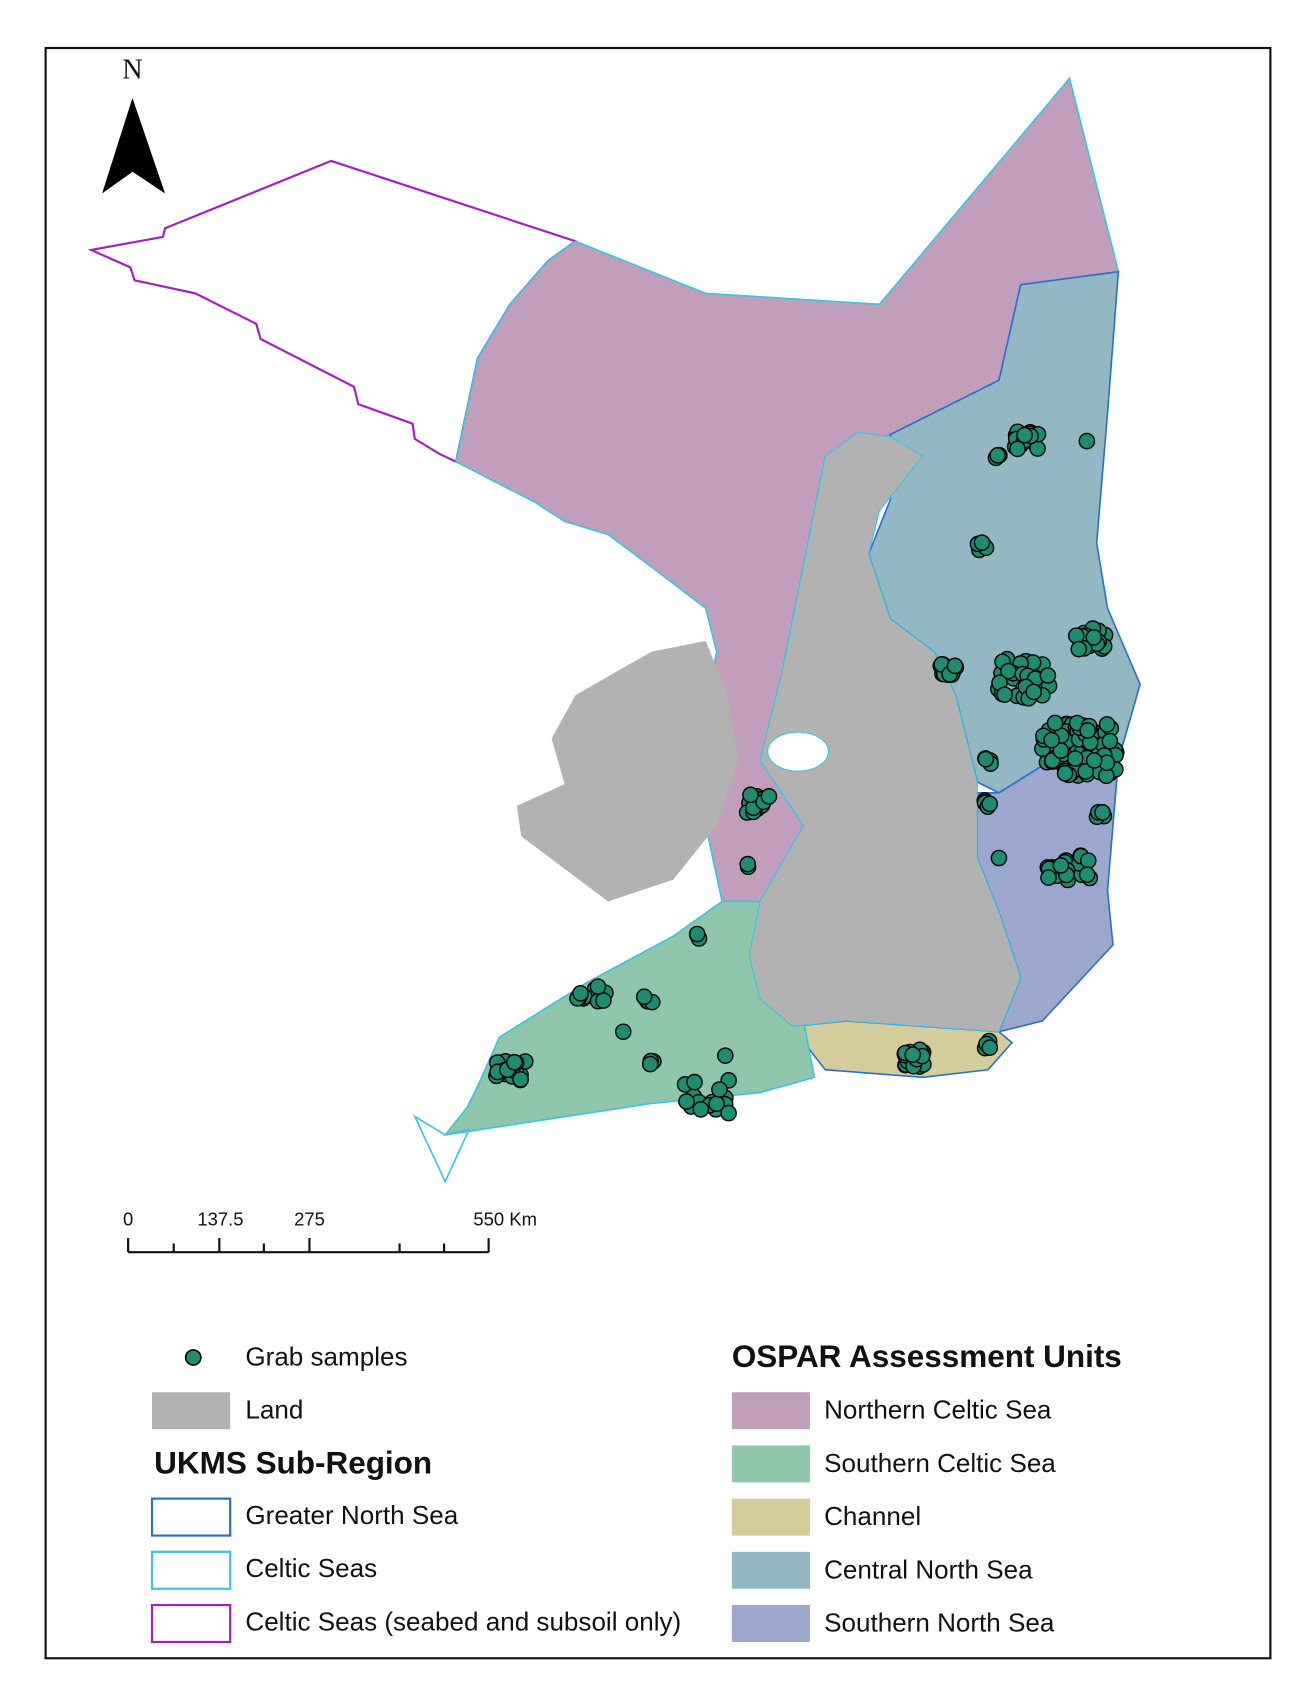 The image size is (1316, 1703). I want to click on north-label: N, so click(132, 69).